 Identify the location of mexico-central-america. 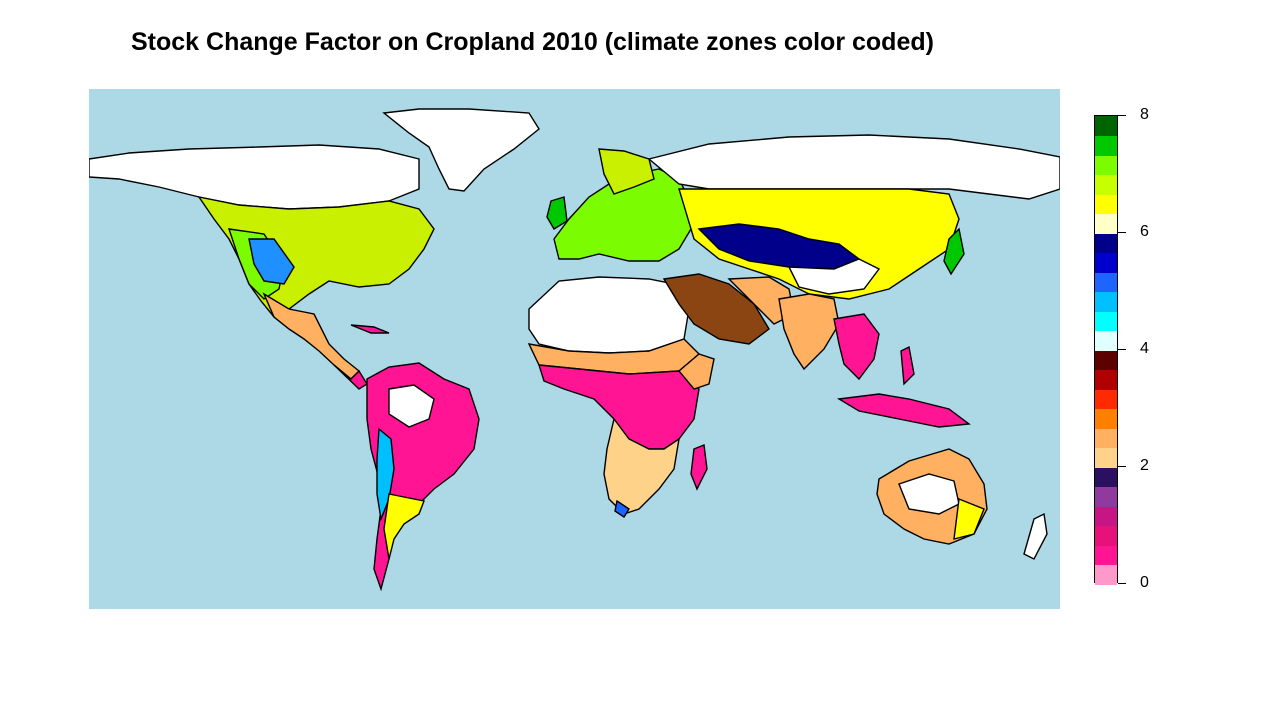
(311, 336).